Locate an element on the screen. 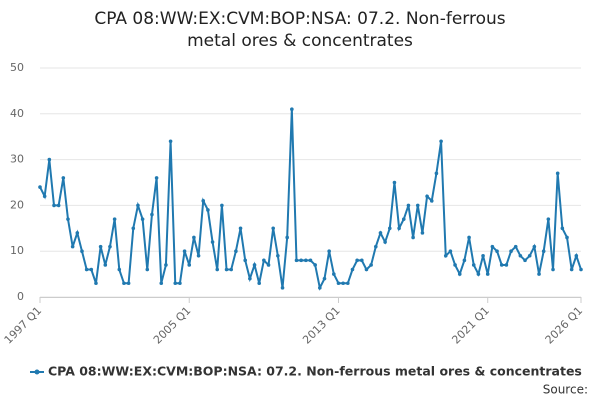  x-tick-label: 1997 Q1 is located at coordinates (23, 325).